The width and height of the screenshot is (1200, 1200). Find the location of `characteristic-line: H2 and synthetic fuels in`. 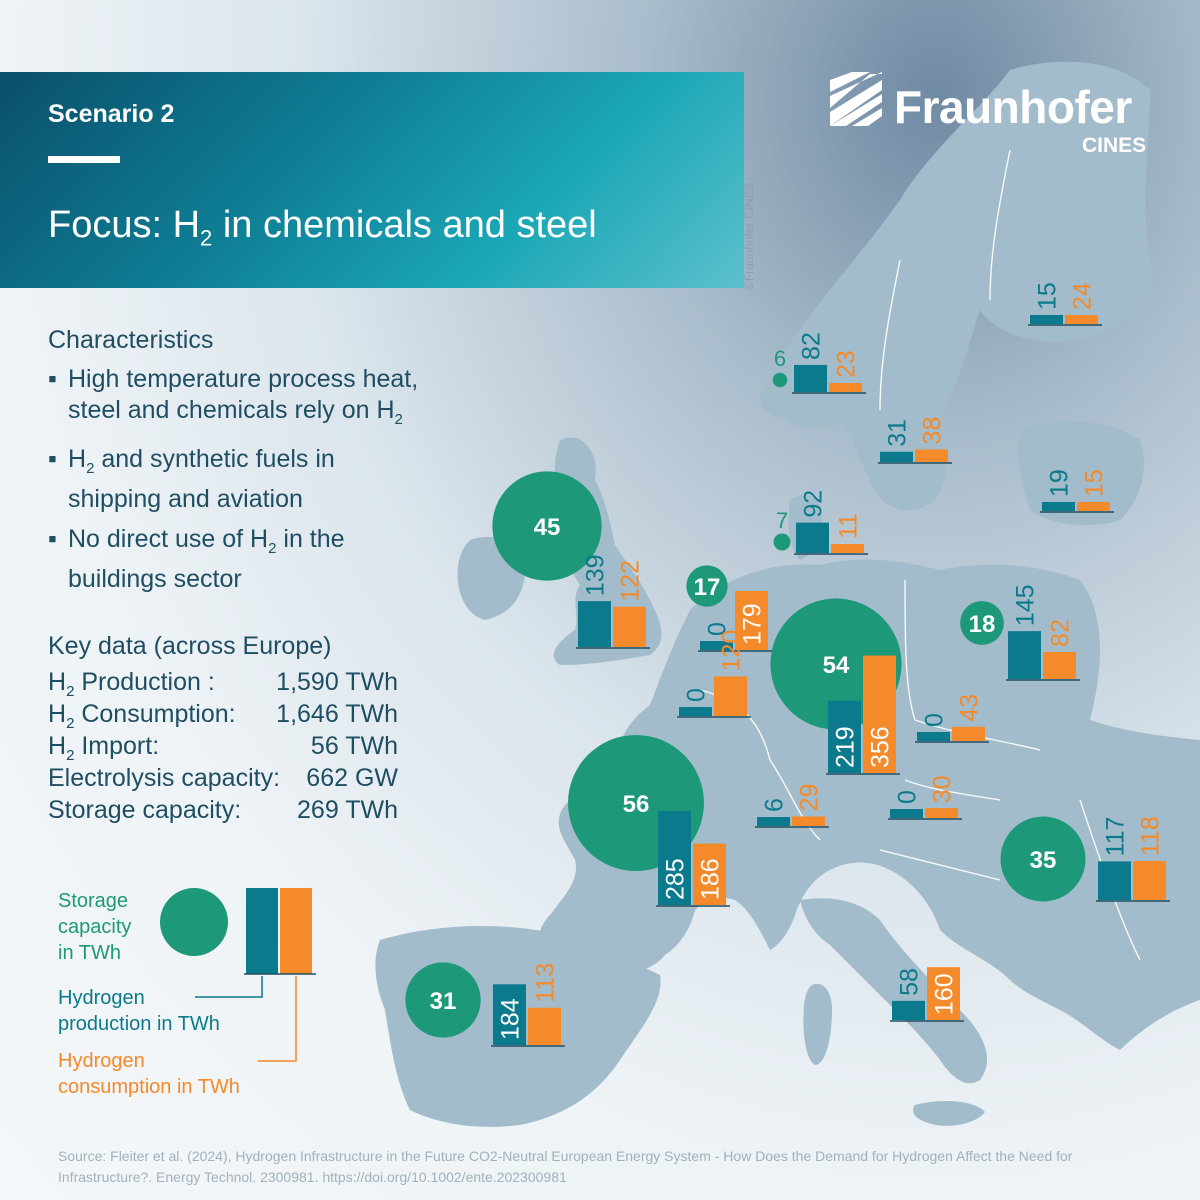

characteristic-line: H2 and synthetic fuels in is located at coordinates (258, 464).